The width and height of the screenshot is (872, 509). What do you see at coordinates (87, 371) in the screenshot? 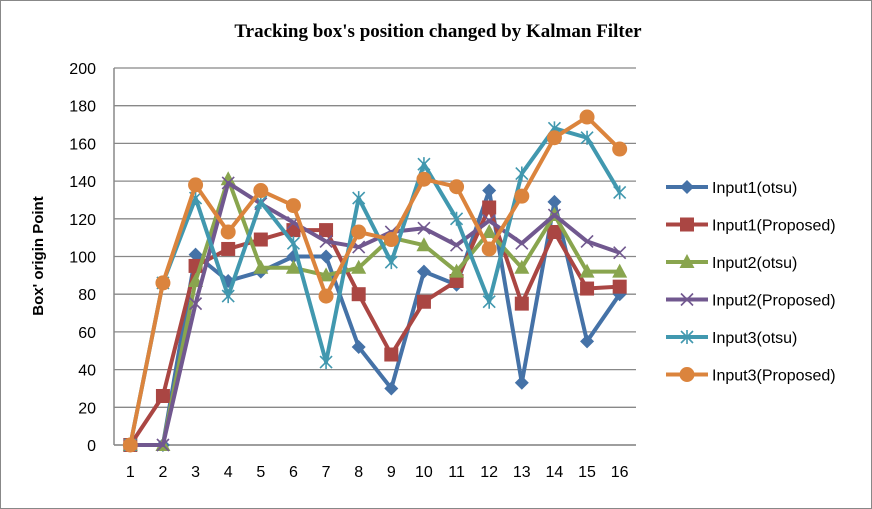
I see `y-tick-label: 40` at bounding box center [87, 371].